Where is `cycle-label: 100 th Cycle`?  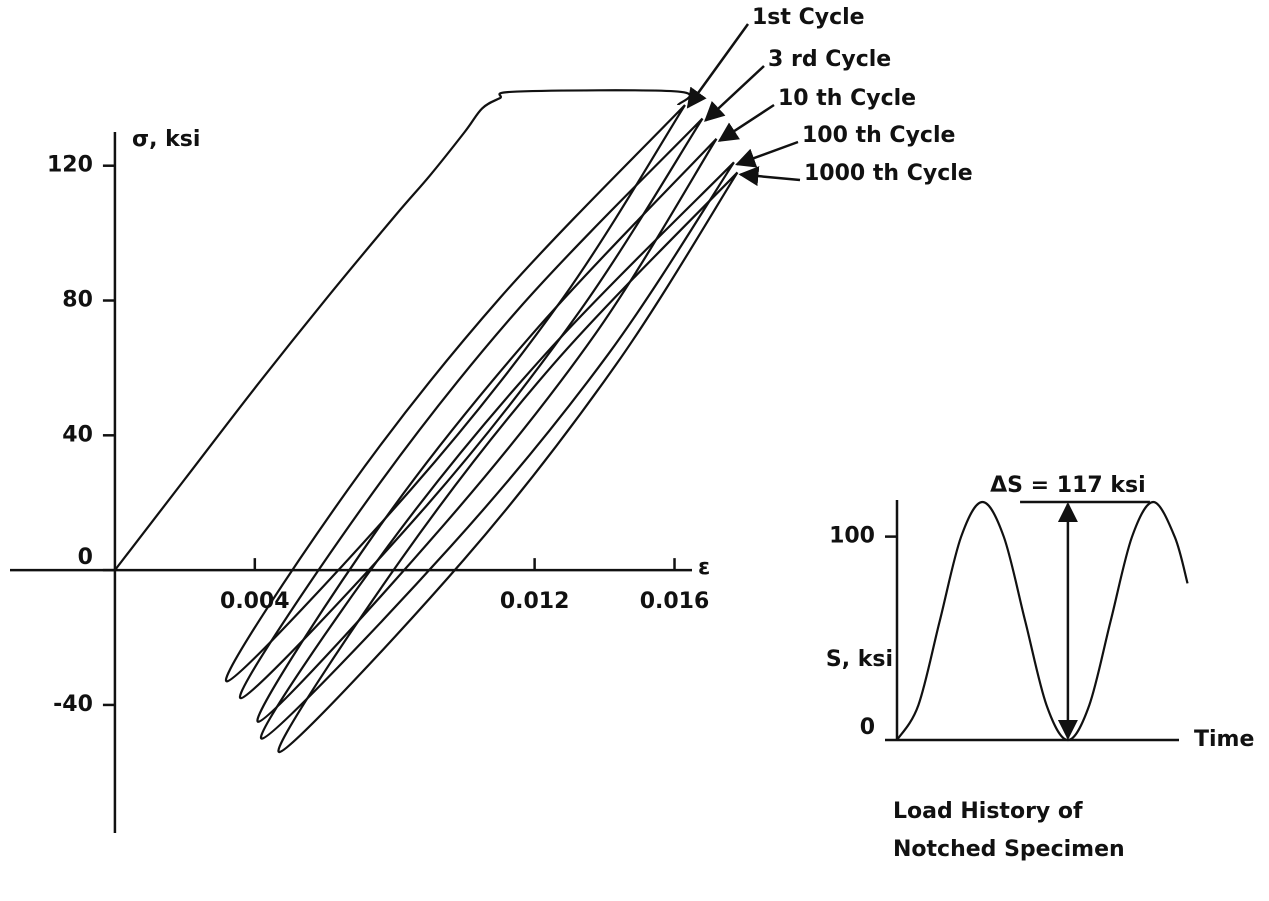
cycle-label: 100 th Cycle is located at coordinates (878, 135).